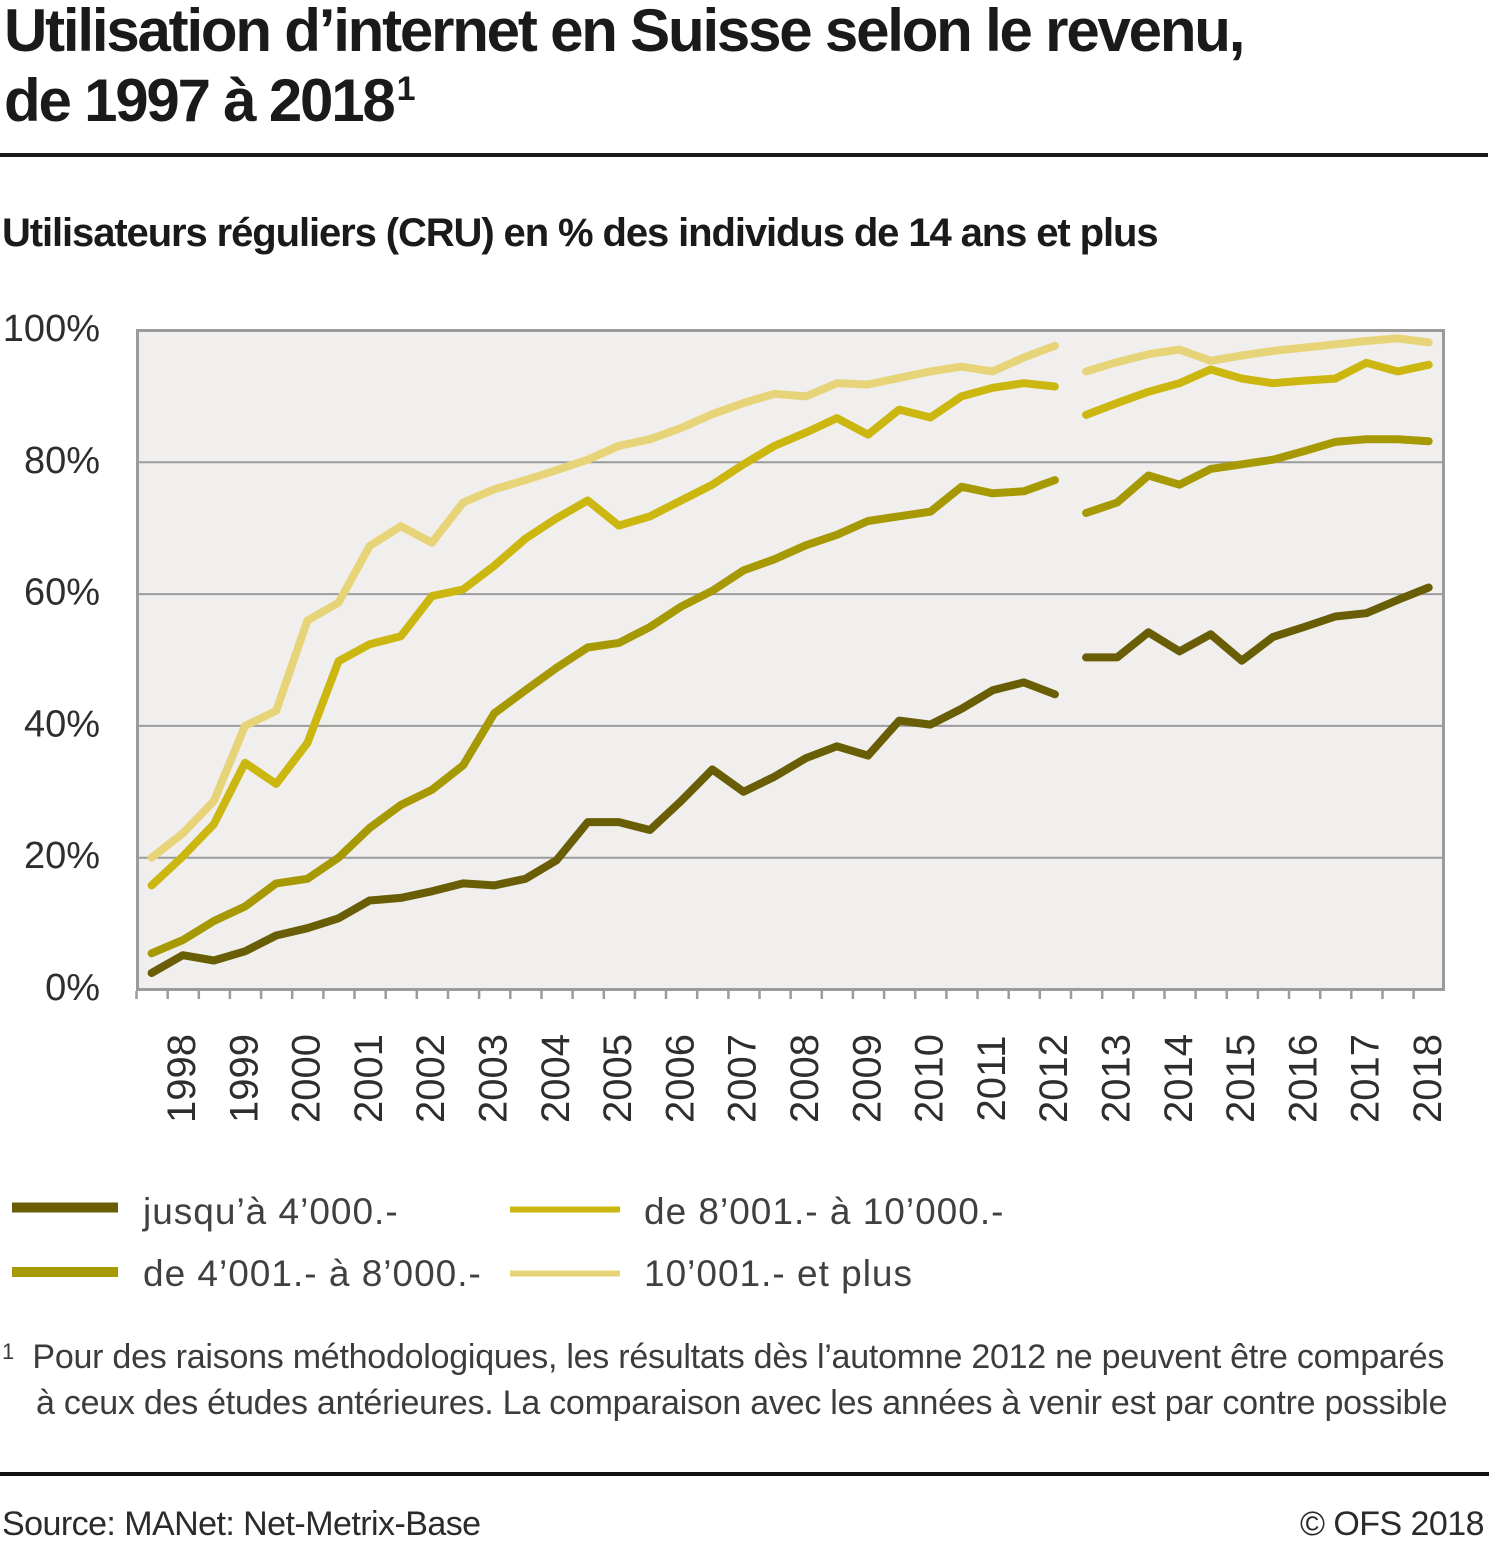 The image size is (1489, 1548). What do you see at coordinates (62, 724) in the screenshot?
I see `svg-text: 40%` at bounding box center [62, 724].